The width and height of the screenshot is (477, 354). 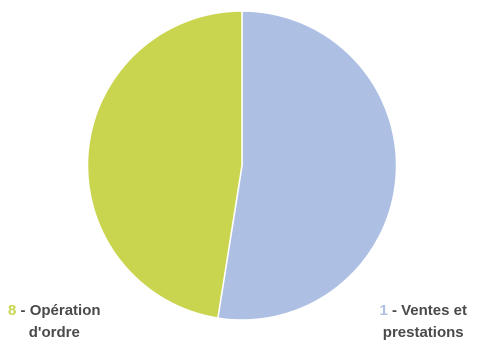 What do you see at coordinates (54, 332) in the screenshot?
I see `slice-name-line-2: d'ordre` at bounding box center [54, 332].